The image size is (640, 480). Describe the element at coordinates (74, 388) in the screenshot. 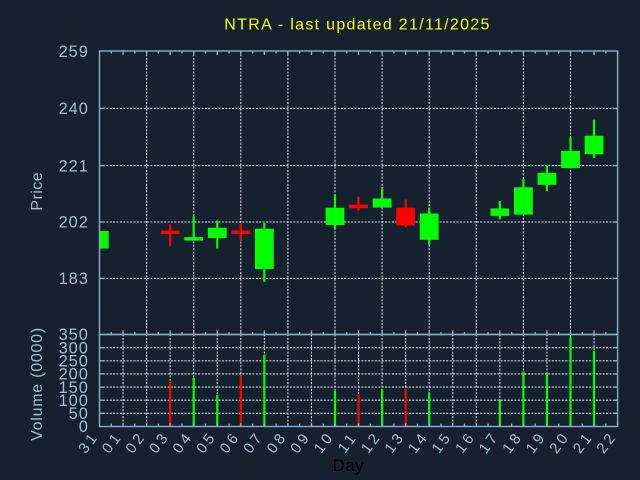

I see `svg-text: 150` at that location.